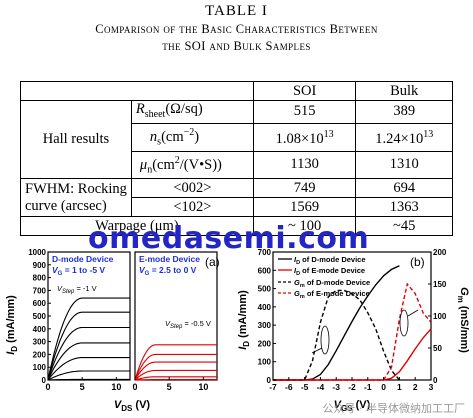 This screenshot has height=418, width=473. I want to click on panel-a-tag: (a), so click(212, 262).